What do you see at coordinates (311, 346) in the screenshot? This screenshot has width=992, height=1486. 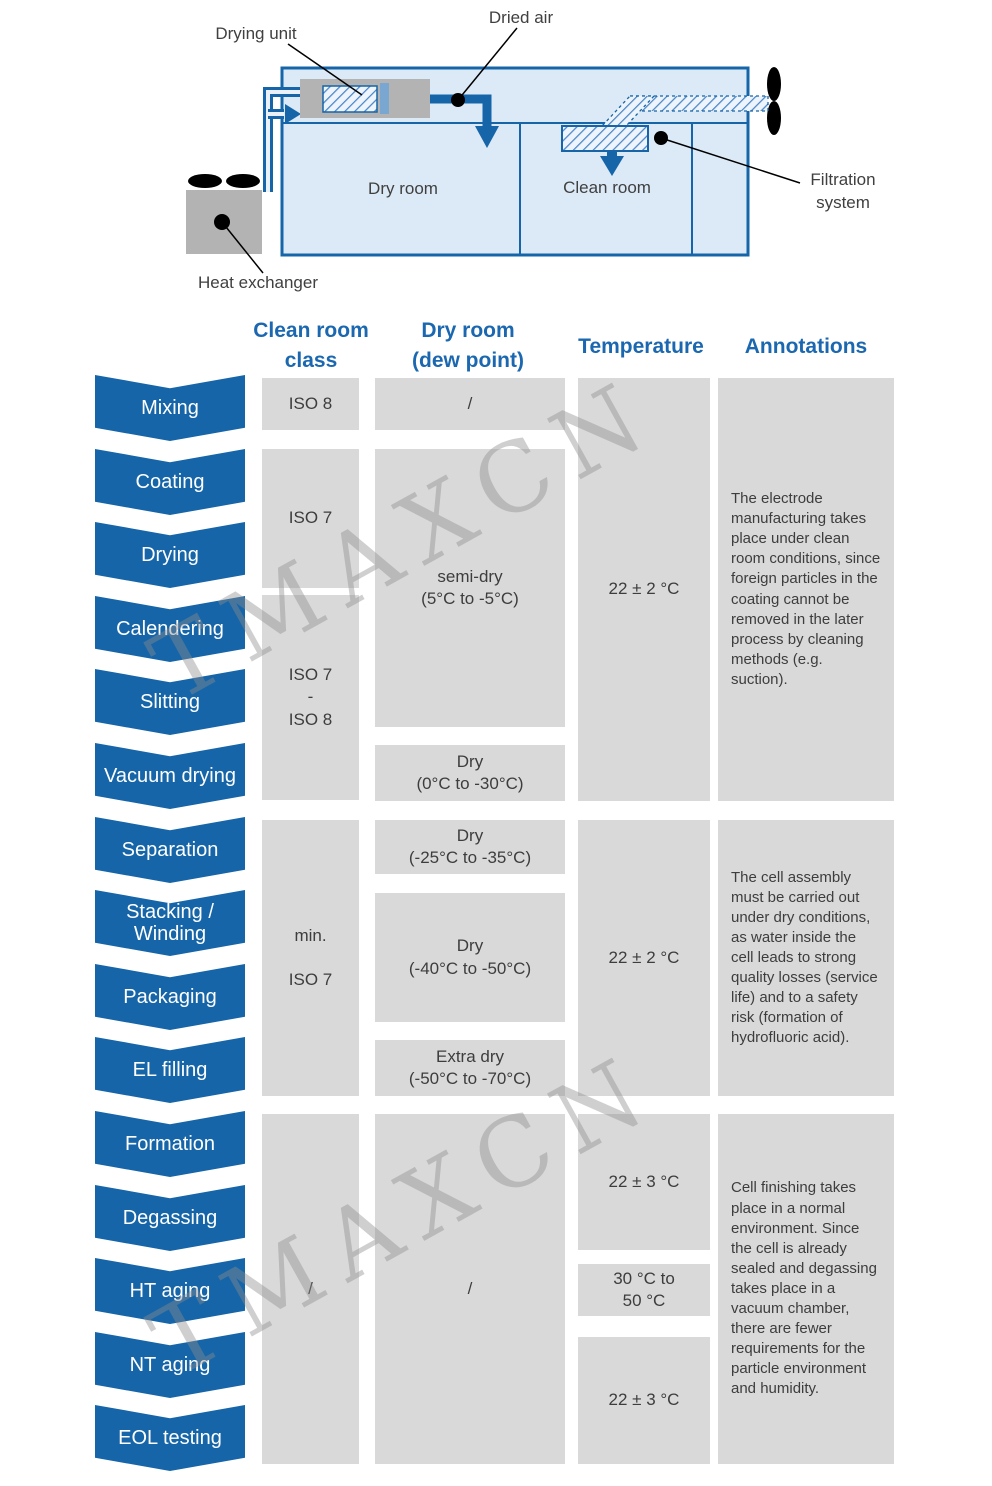 I see `header-clean-room-class: Clean room class` at bounding box center [311, 346].